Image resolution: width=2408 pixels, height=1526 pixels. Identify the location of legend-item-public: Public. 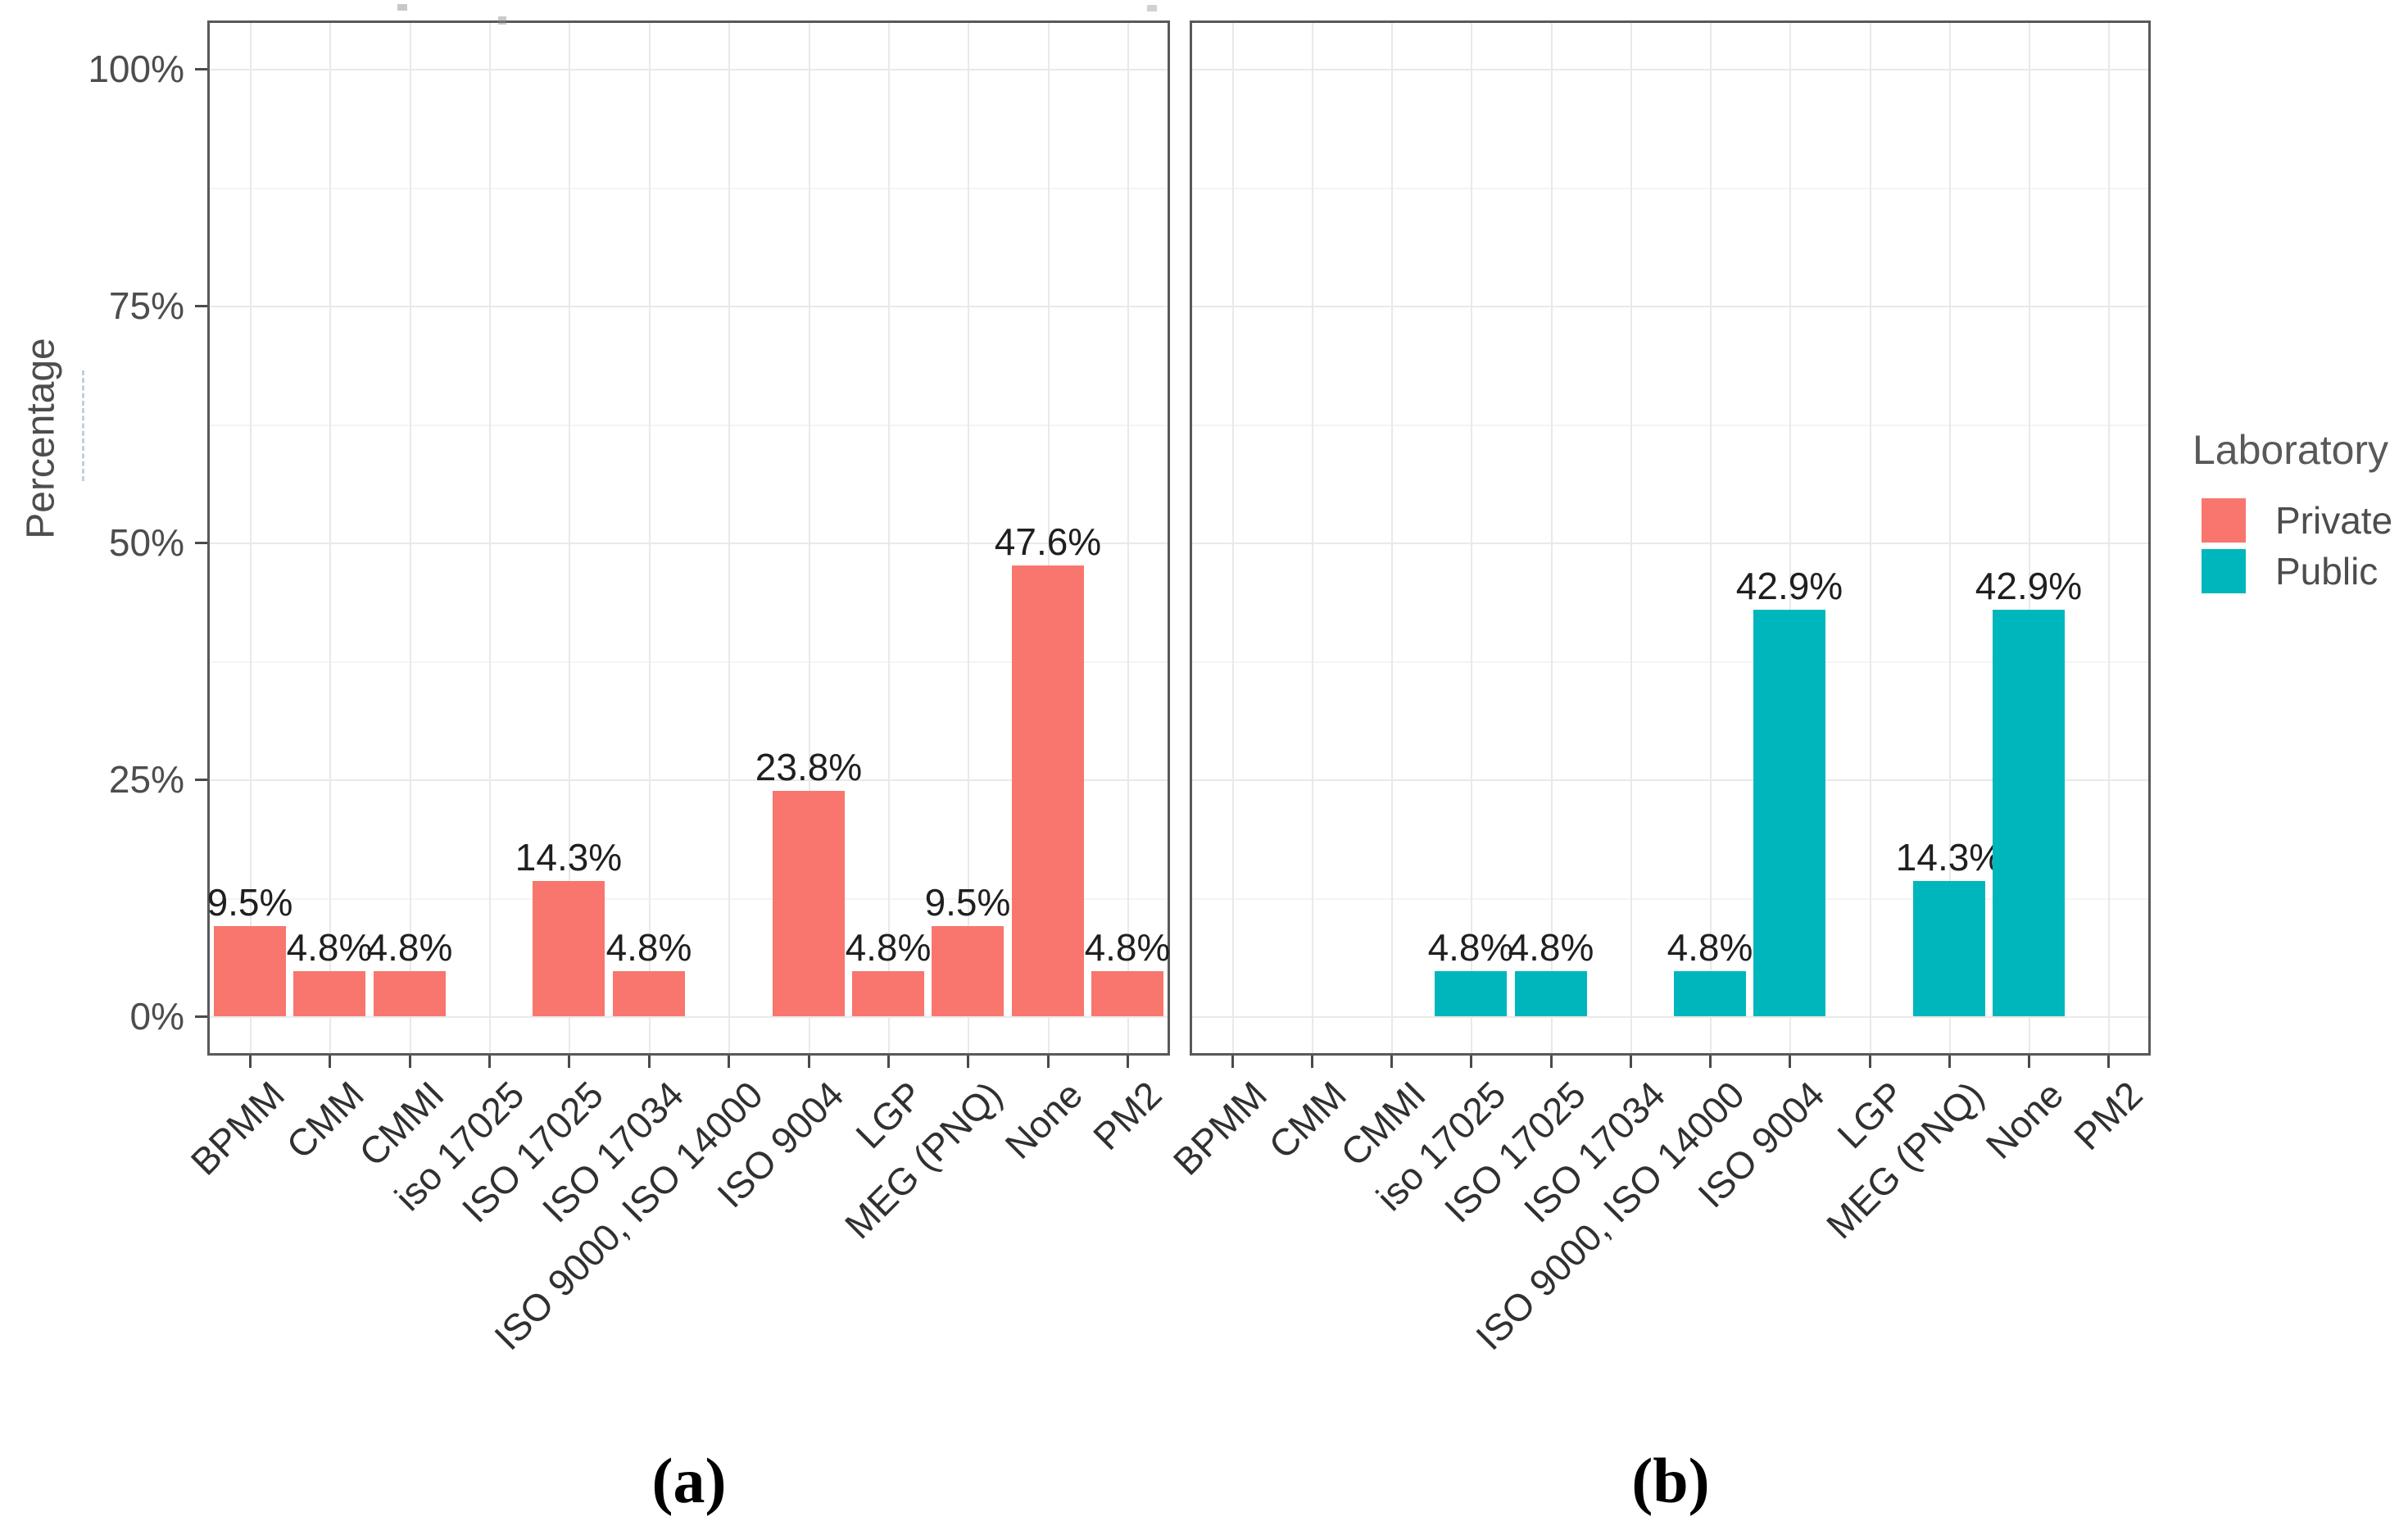
(2305, 571).